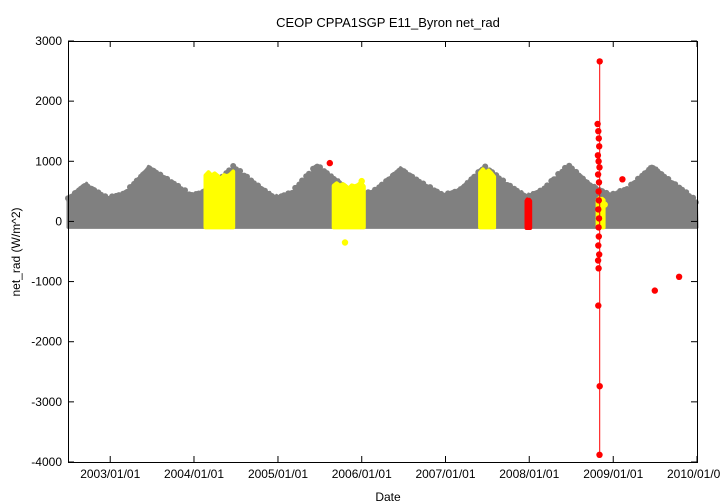  What do you see at coordinates (388, 22) in the screenshot?
I see `chart-title: CEOP CPPA1SGP E11_Byron net_rad` at bounding box center [388, 22].